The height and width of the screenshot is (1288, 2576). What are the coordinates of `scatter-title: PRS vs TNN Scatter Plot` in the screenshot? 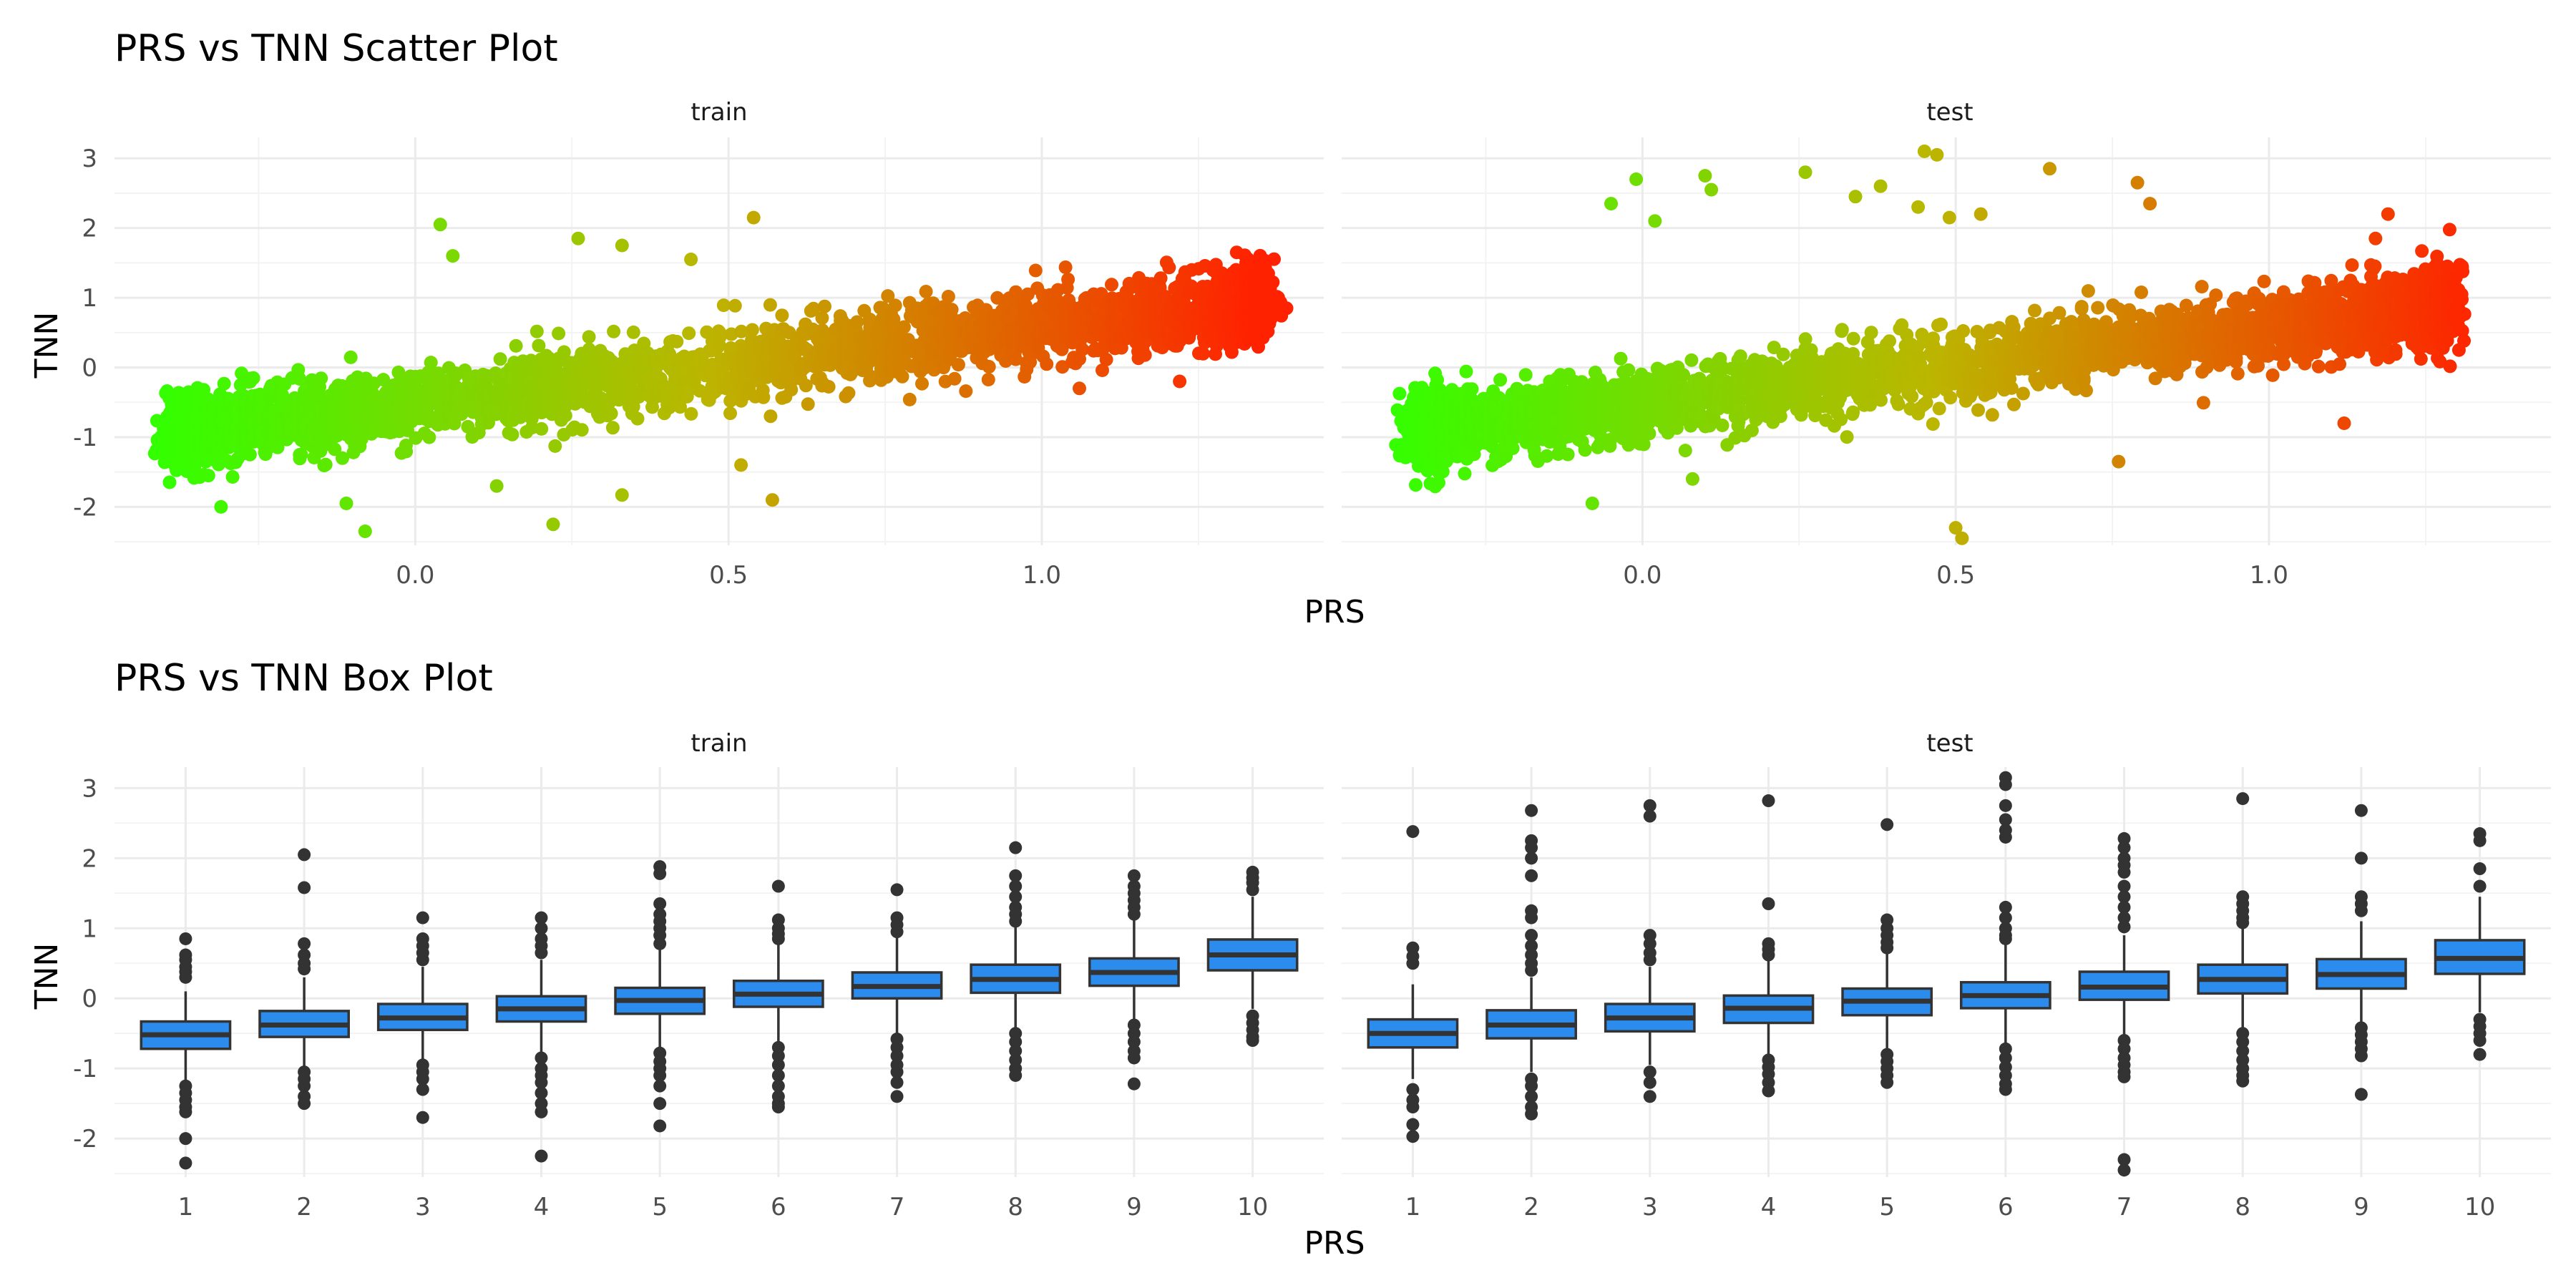 It's located at (336, 48).